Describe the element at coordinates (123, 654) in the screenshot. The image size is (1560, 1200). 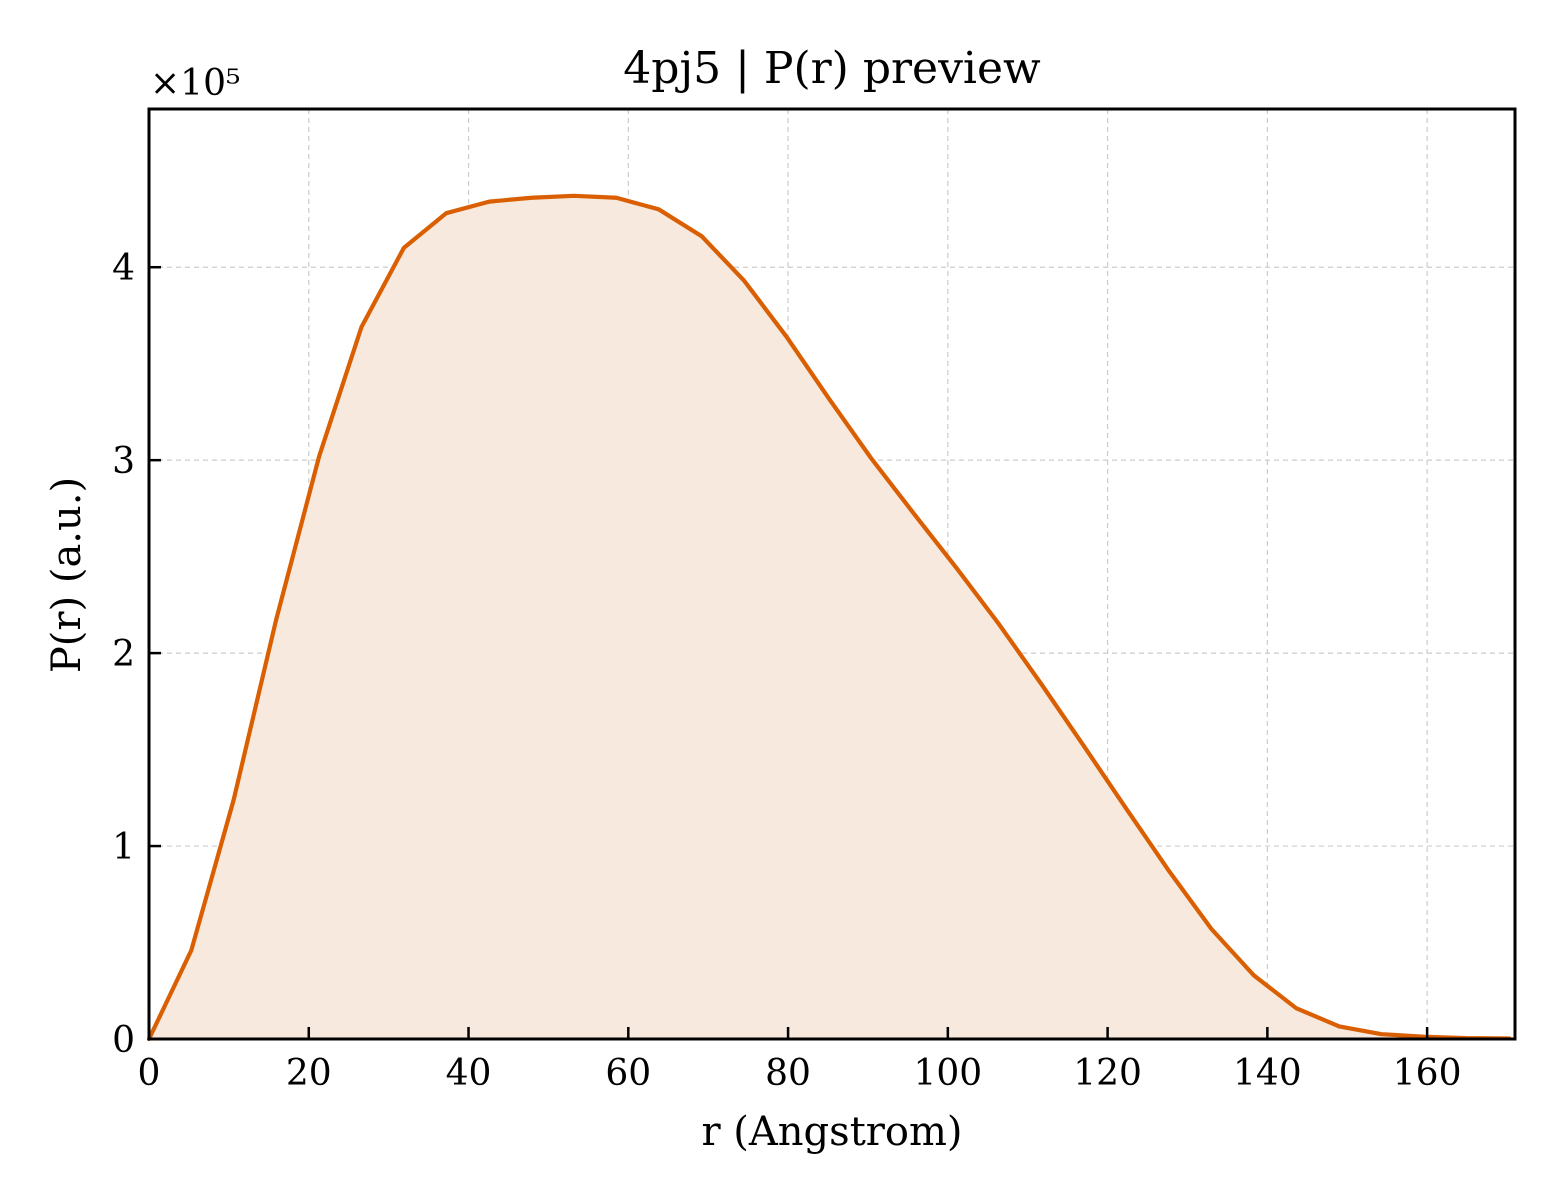
I see `y-tick-label: 2` at that location.